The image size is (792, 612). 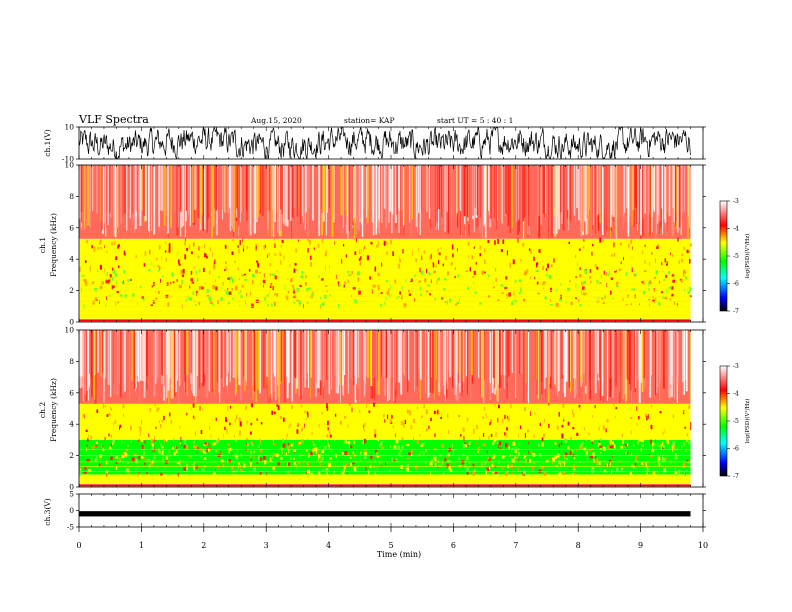 What do you see at coordinates (578, 545) in the screenshot?
I see `x-tick-label: 8` at bounding box center [578, 545].